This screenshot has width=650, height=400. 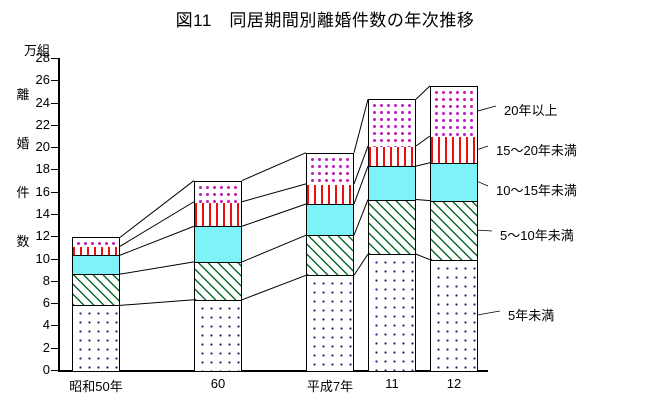 What do you see at coordinates (46, 325) in the screenshot?
I see `y-tick-label-4: 4` at bounding box center [46, 325].